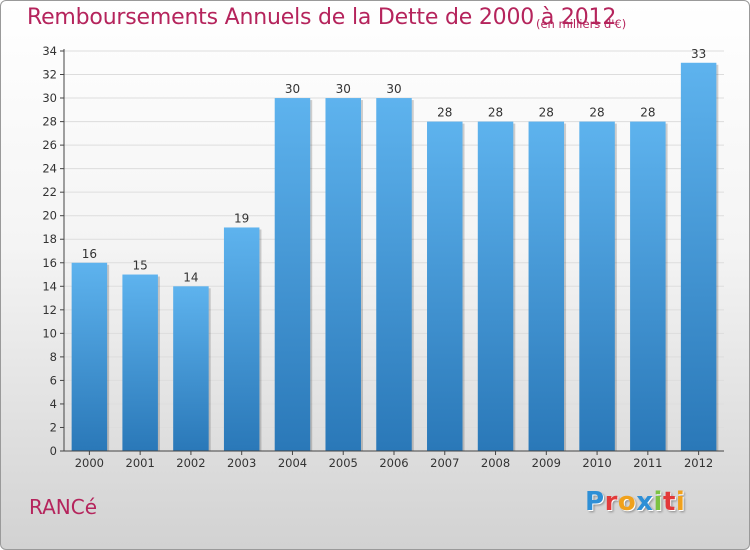  Describe the element at coordinates (581, 24) in the screenshot. I see `chart-subtitle: (en milliers d'€)` at that location.